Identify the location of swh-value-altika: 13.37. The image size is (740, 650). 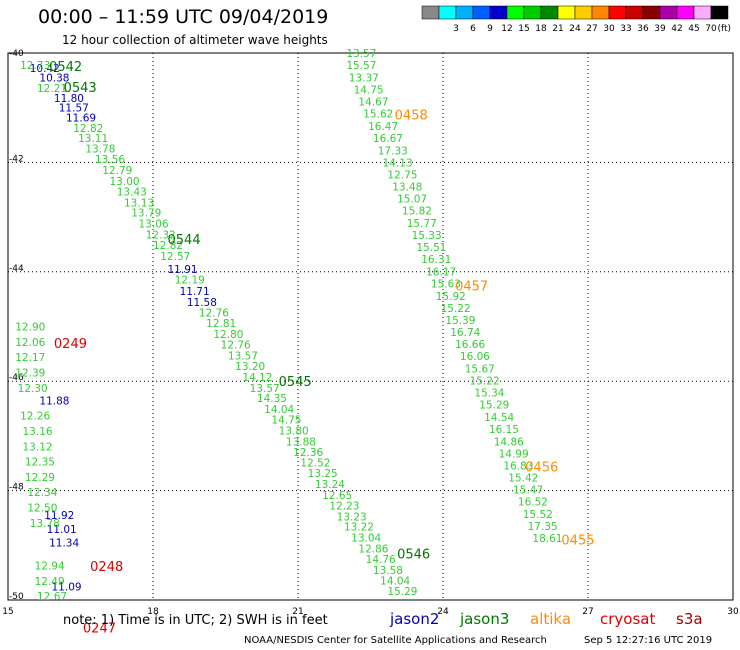
(364, 79).